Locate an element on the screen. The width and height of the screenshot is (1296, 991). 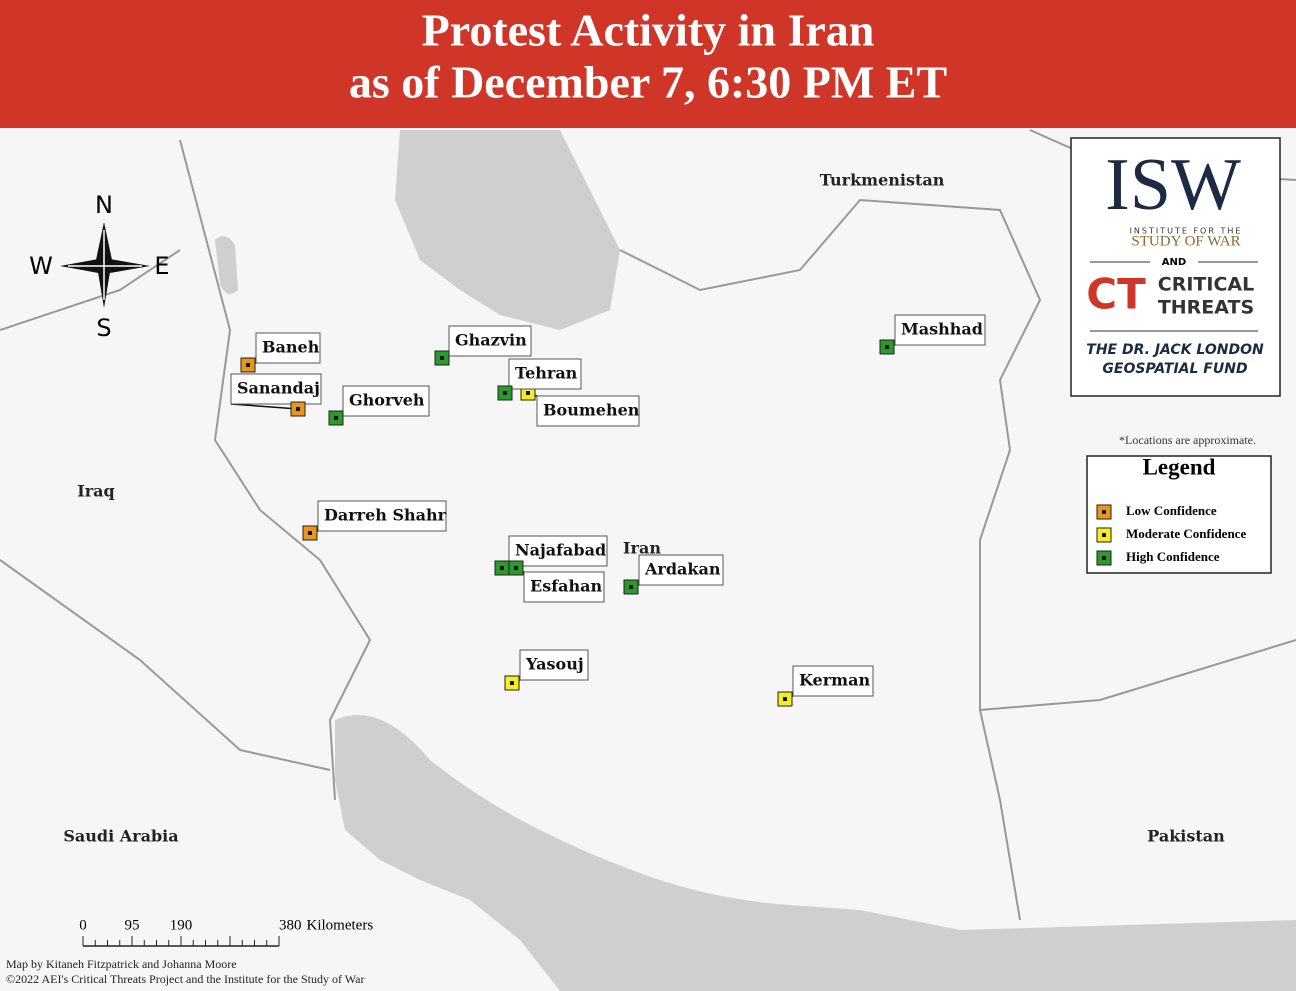
location-label: Yasouj is located at coordinates (554, 664).